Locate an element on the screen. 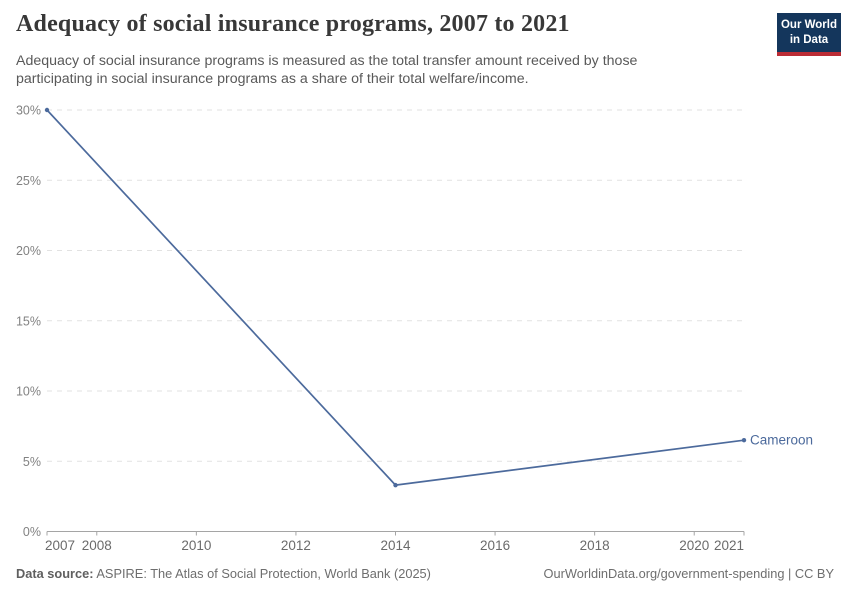 Image resolution: width=850 pixels, height=600 pixels. y-tick-label: 20% is located at coordinates (28, 251).